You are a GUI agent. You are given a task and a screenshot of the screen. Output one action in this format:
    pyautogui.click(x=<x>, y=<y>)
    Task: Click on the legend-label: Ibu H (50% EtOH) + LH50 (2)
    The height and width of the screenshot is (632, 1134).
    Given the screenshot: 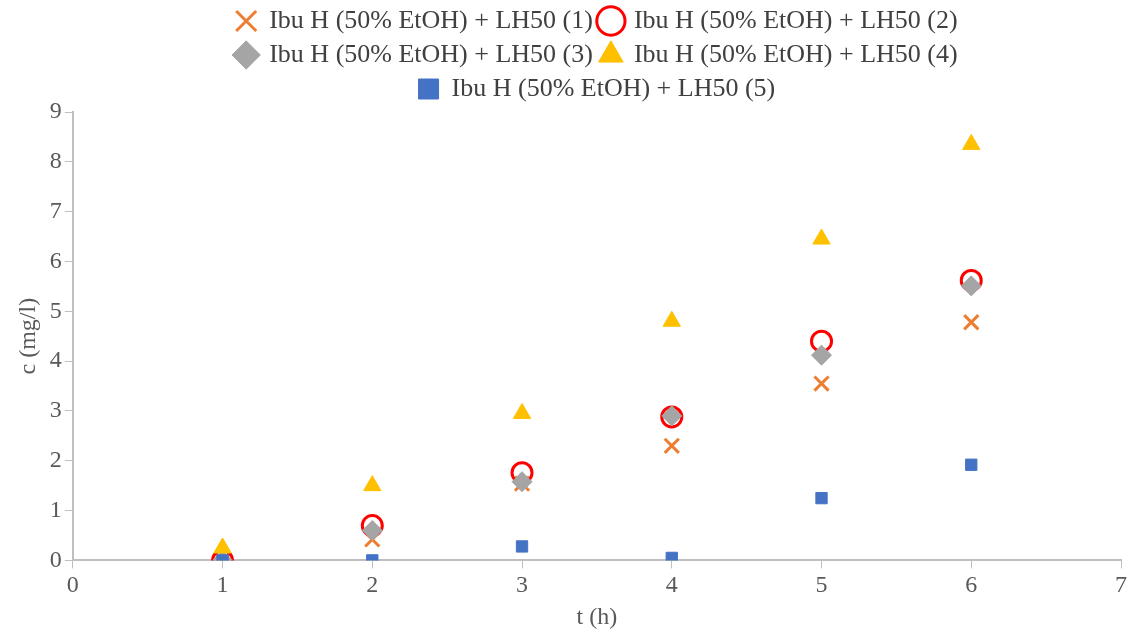 What is the action you would take?
    pyautogui.click(x=795, y=19)
    